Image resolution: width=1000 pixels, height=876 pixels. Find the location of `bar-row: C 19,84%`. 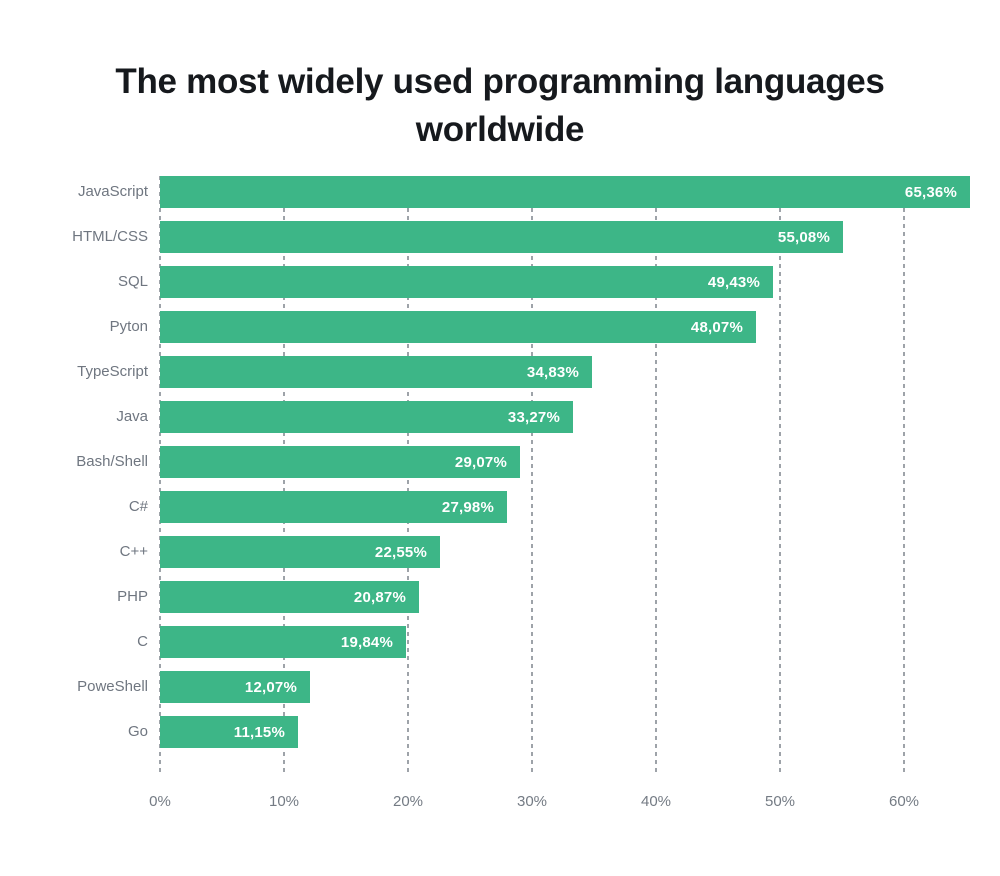

bar-row: C 19,84% is located at coordinates (500, 642).